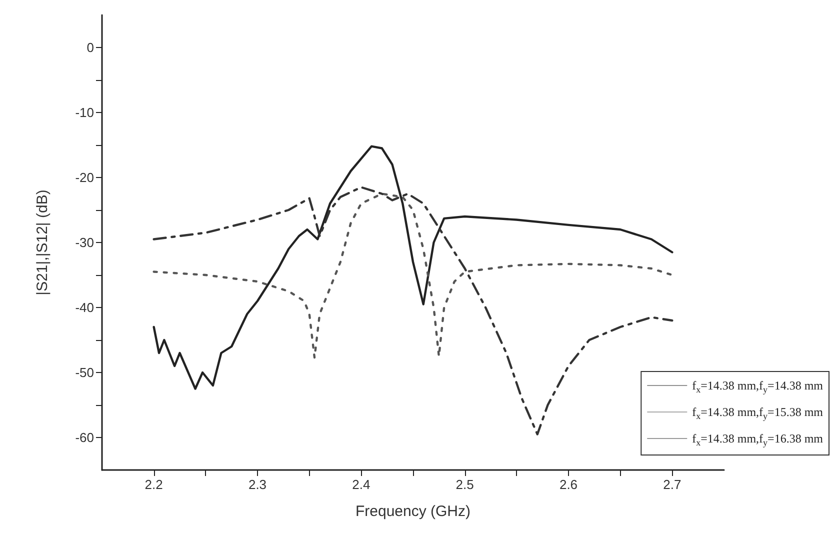  Describe the element at coordinates (84, 112) in the screenshot. I see `y-tick-label: -10` at that location.